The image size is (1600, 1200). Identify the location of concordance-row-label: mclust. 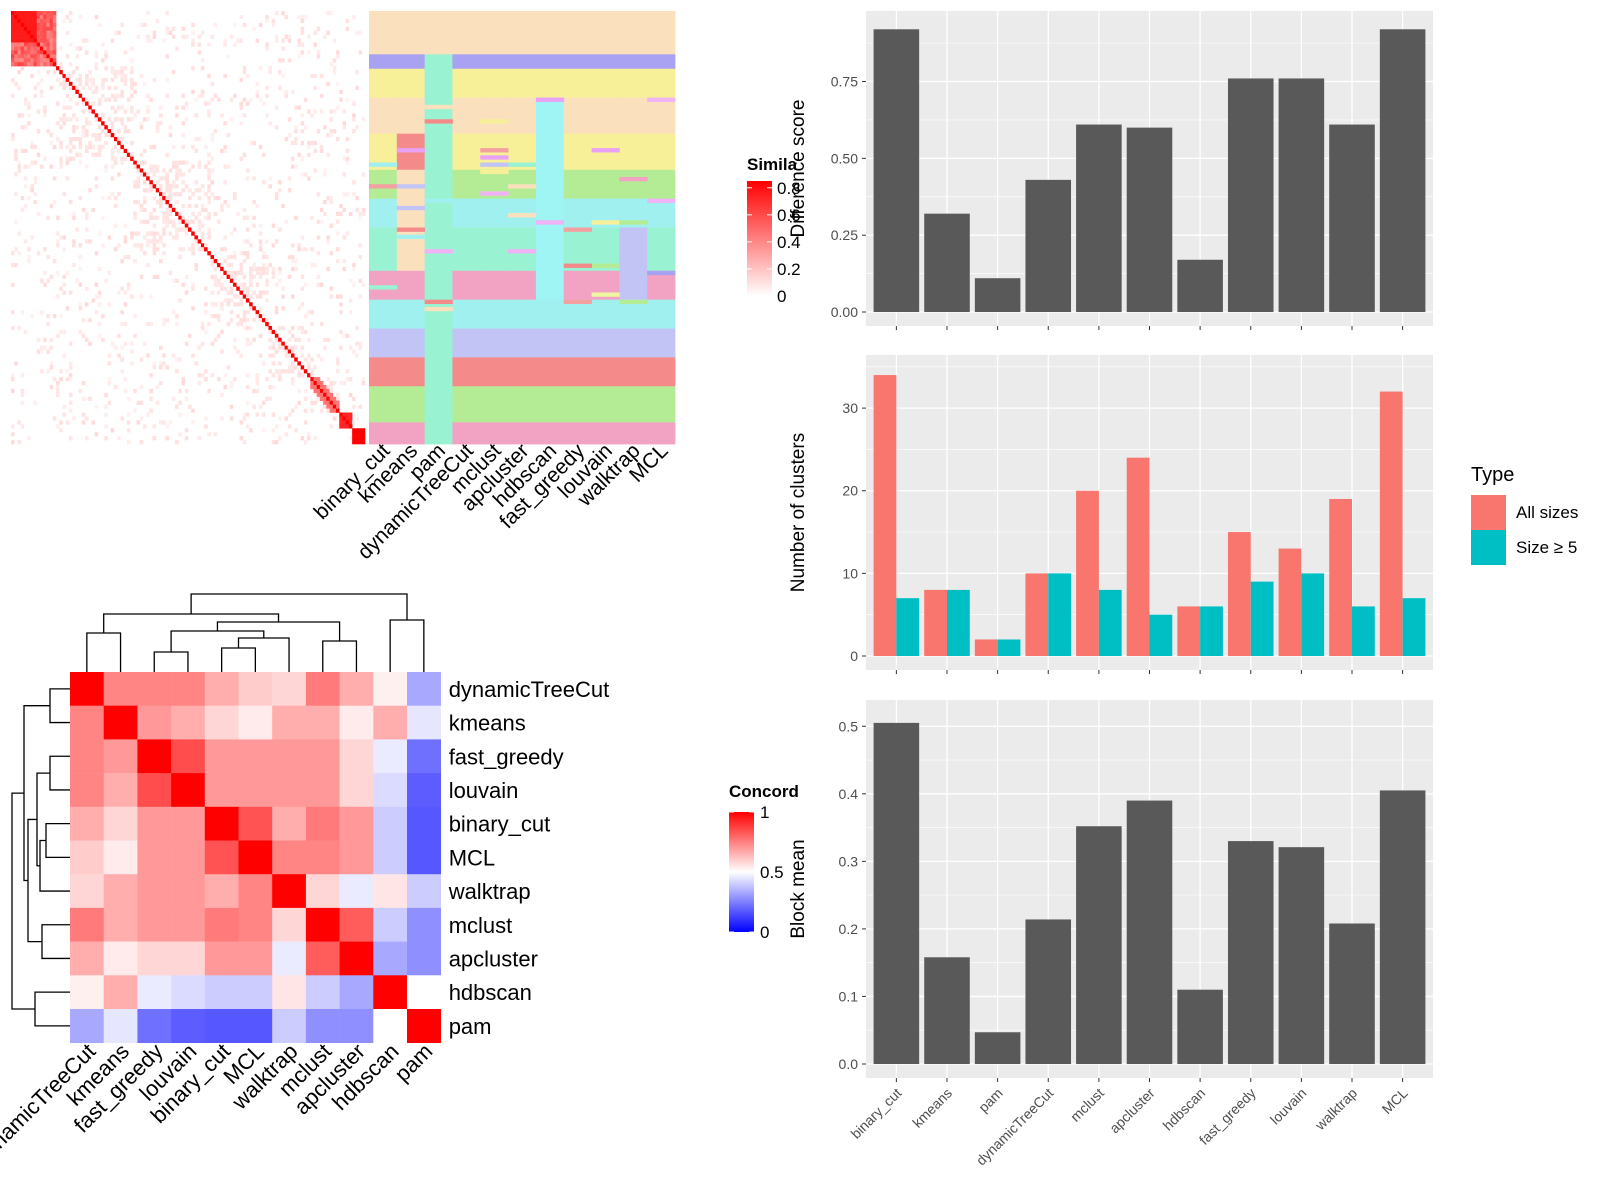
(481, 925).